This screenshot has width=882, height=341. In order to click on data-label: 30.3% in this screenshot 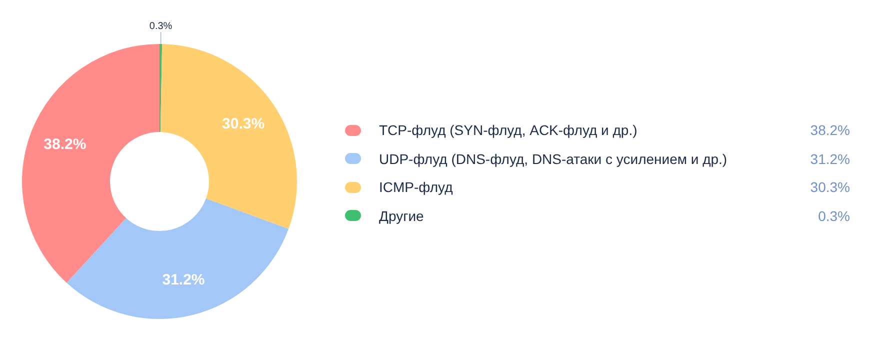, I will do `click(243, 123)`.